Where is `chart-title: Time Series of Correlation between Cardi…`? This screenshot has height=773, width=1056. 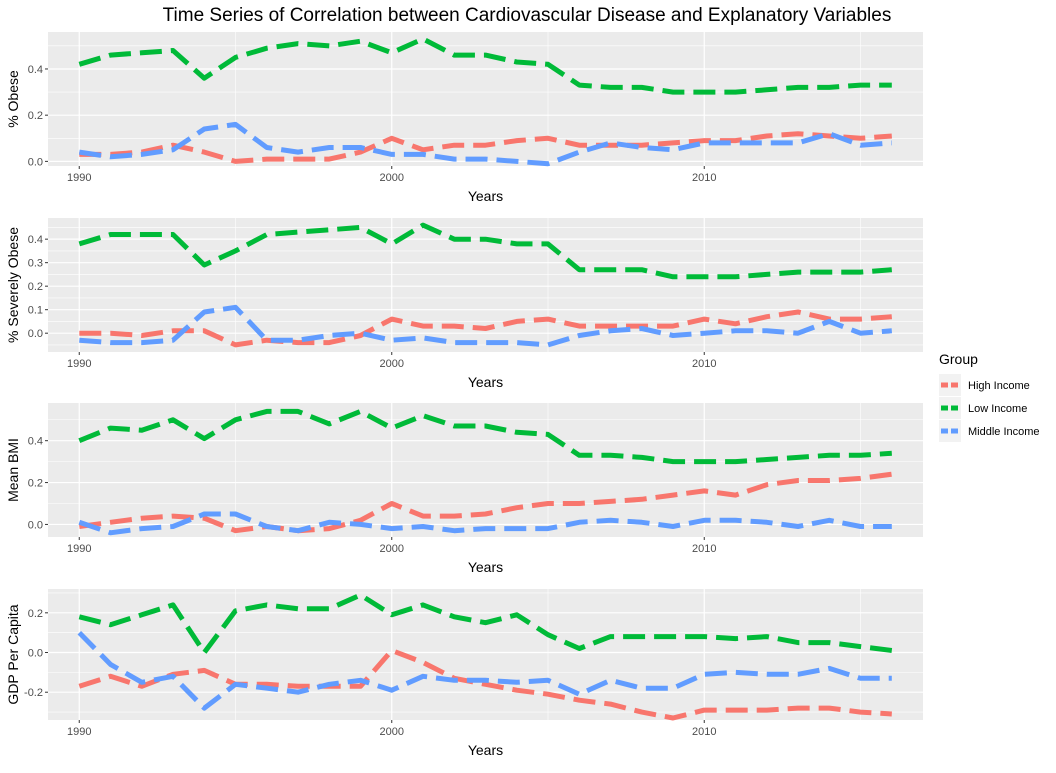
chart-title: Time Series of Correlation between Cardi… is located at coordinates (527, 15).